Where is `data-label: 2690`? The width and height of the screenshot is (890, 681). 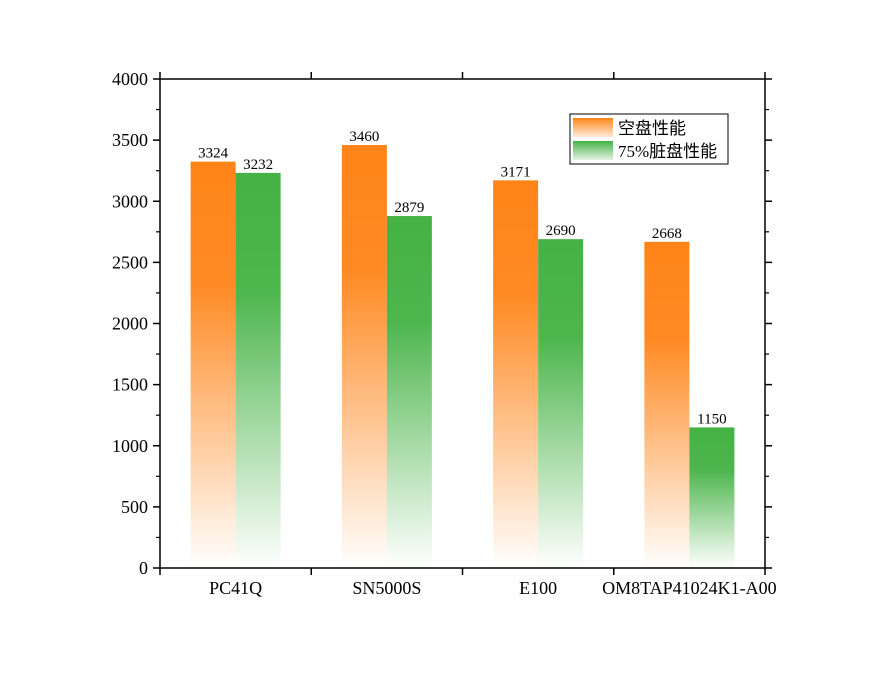
data-label: 2690 is located at coordinates (561, 231).